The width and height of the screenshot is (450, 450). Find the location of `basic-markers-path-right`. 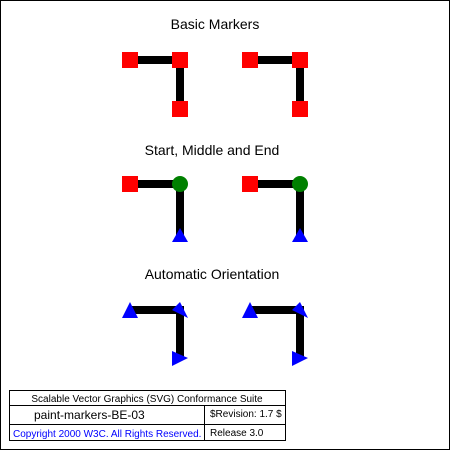

basic-markers-path-right is located at coordinates (275, 84).